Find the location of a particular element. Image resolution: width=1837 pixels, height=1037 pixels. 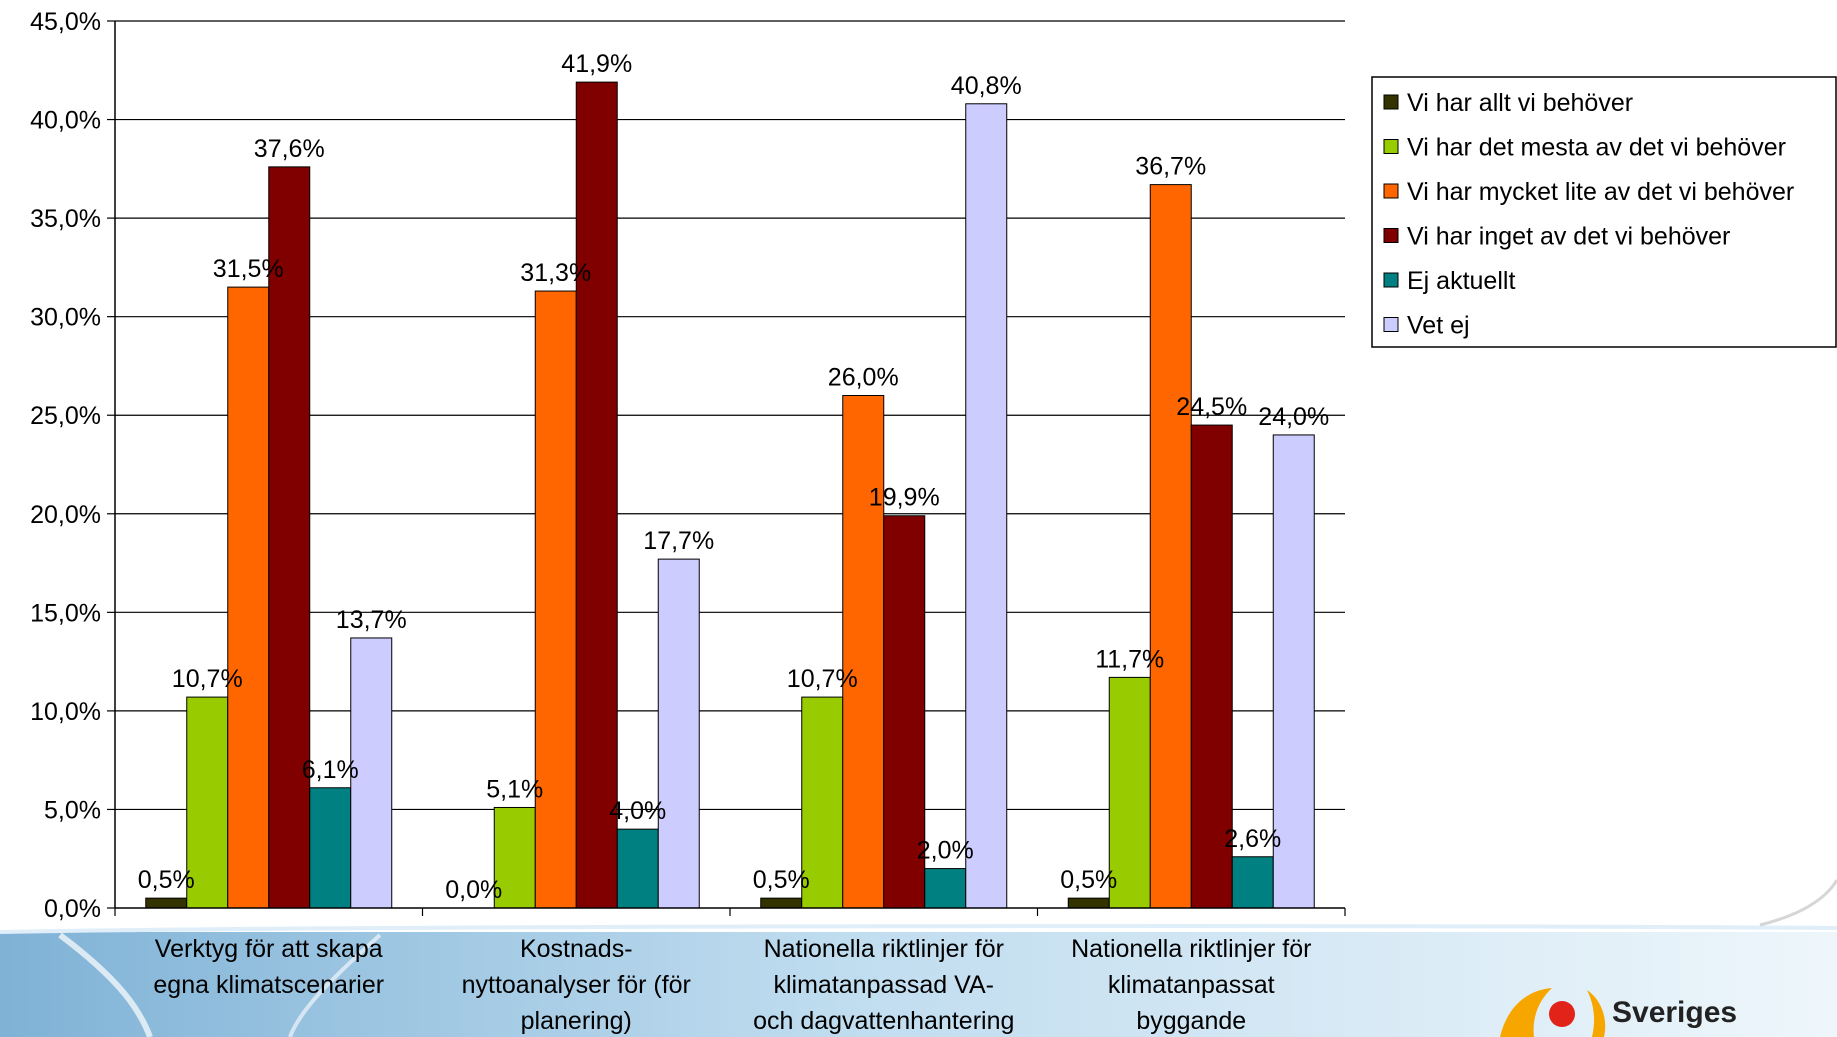

data-label: 4,0% is located at coordinates (637, 811).